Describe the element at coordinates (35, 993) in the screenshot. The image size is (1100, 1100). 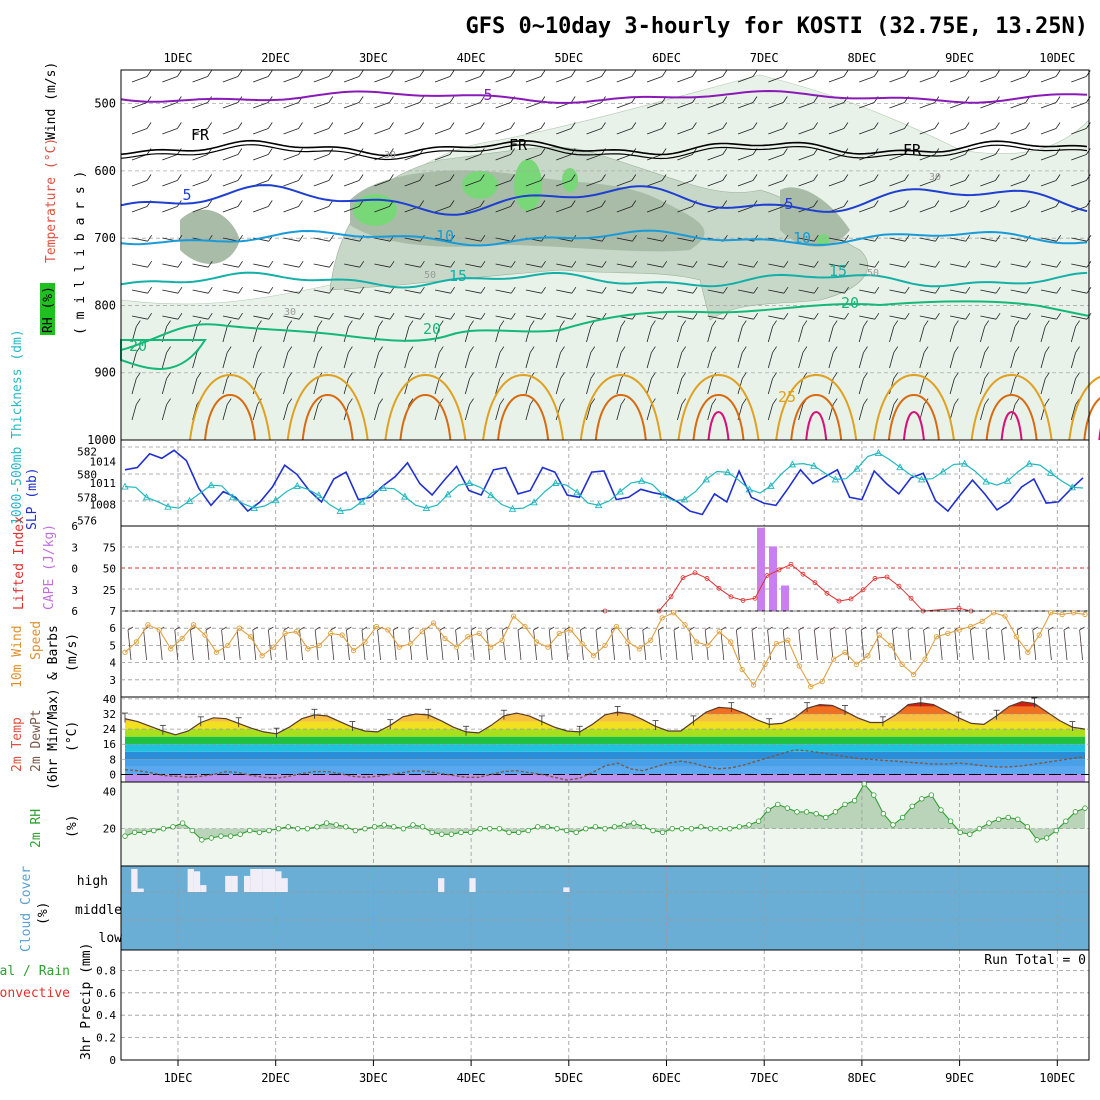
I see `precip-label-b: Convective` at that location.